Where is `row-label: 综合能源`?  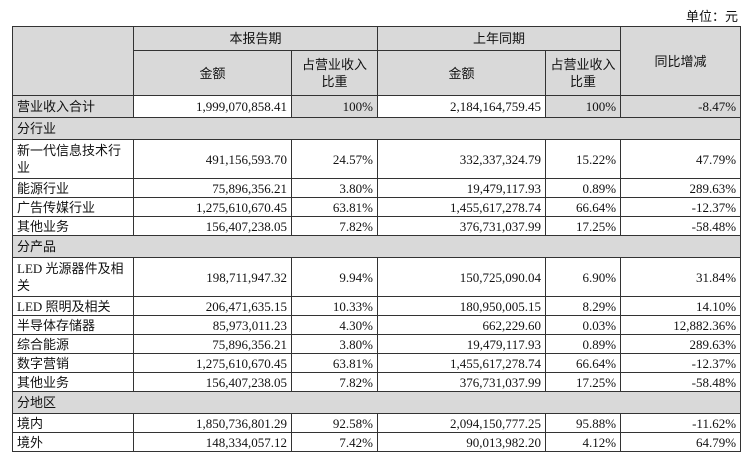 row-label: 综合能源 is located at coordinates (73, 344).